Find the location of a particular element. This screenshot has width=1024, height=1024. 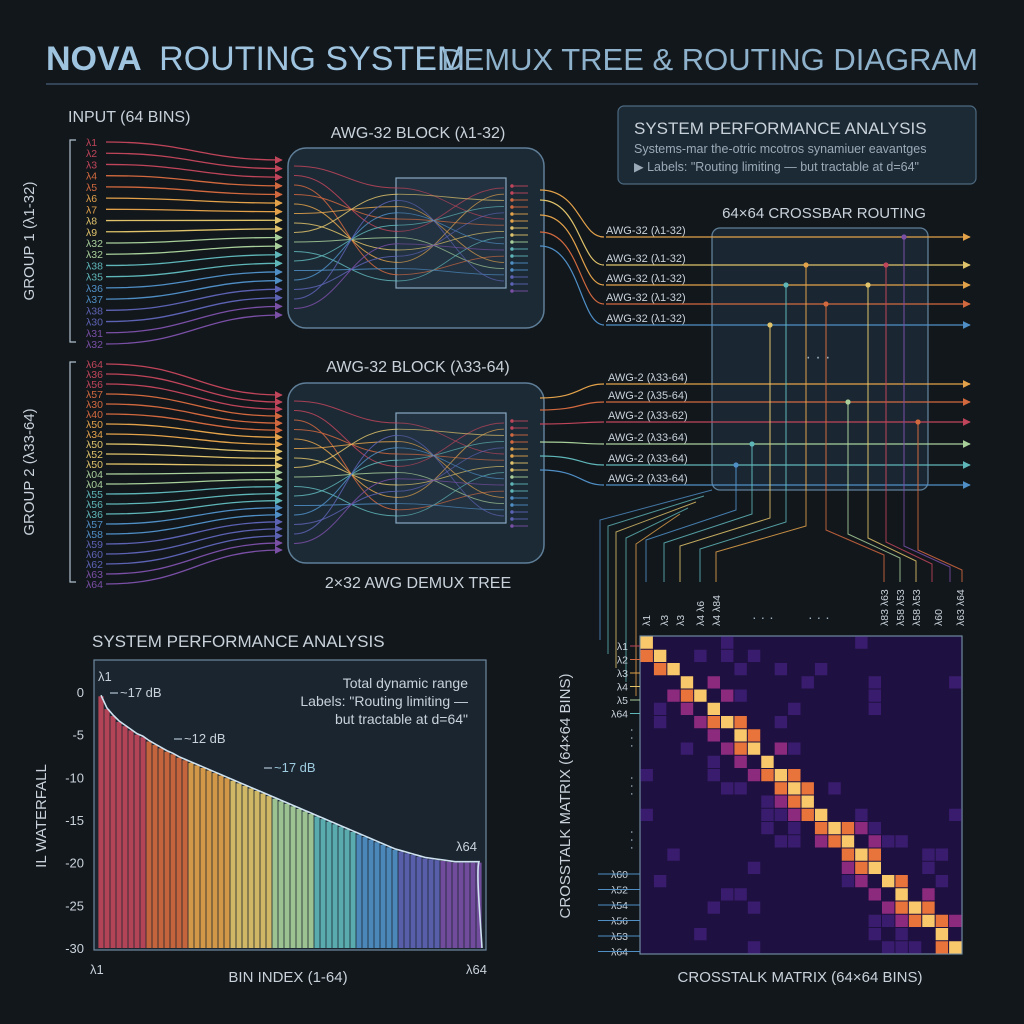

input-lambda-label: λ31 is located at coordinates (94, 334).